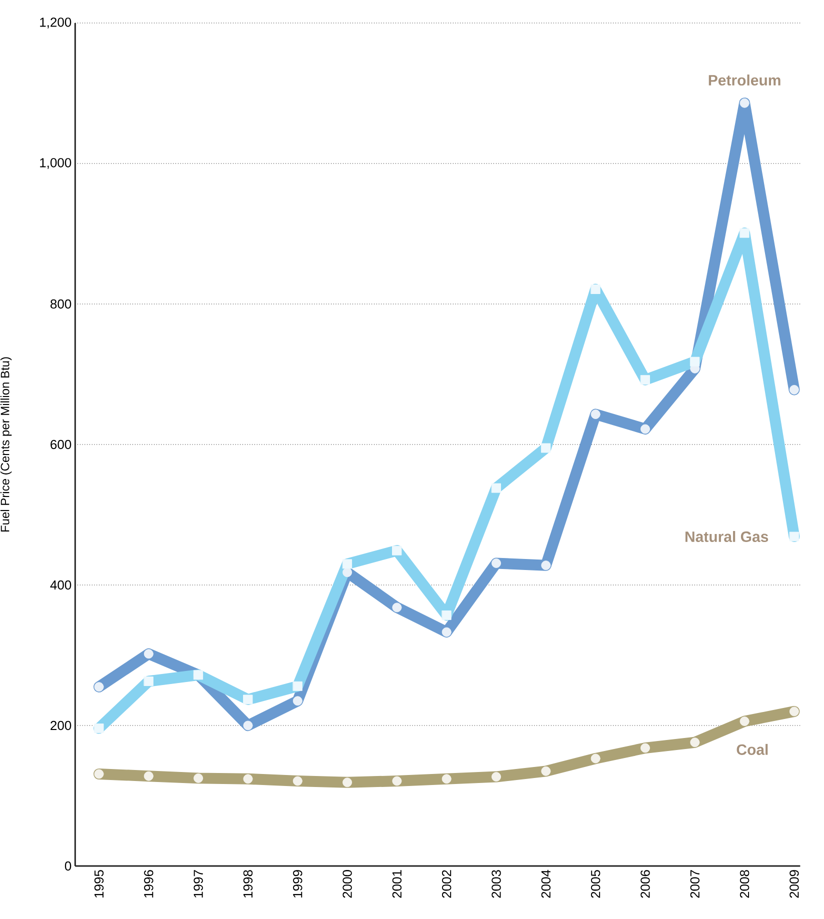 This screenshot has width=824, height=919. Describe the element at coordinates (99, 884) in the screenshot. I see `x-tick-label: 1995` at that location.